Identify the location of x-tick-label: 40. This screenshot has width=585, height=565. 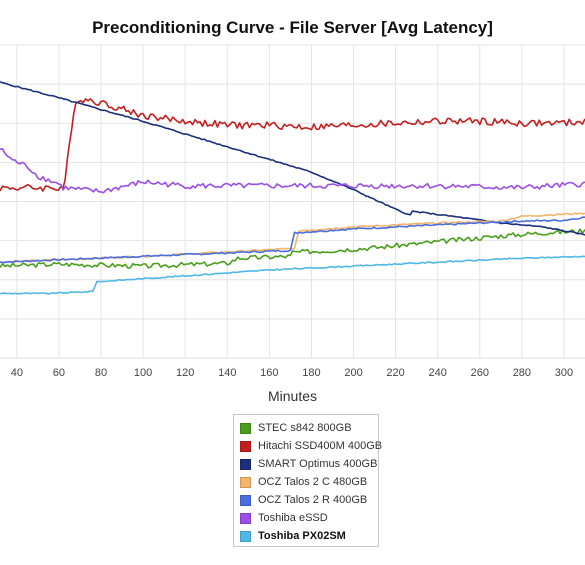
(17, 373).